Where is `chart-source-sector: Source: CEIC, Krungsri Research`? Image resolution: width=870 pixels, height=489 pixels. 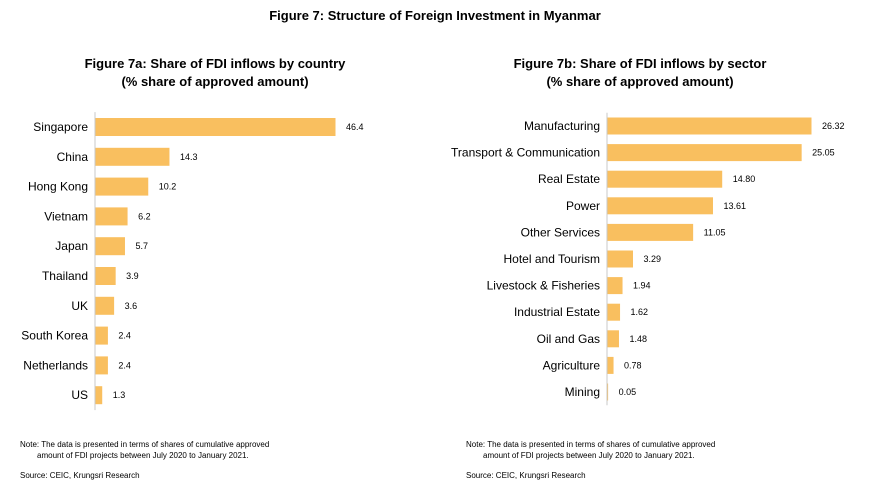 chart-source-sector: Source: CEIC, Krungsri Research is located at coordinates (526, 475).